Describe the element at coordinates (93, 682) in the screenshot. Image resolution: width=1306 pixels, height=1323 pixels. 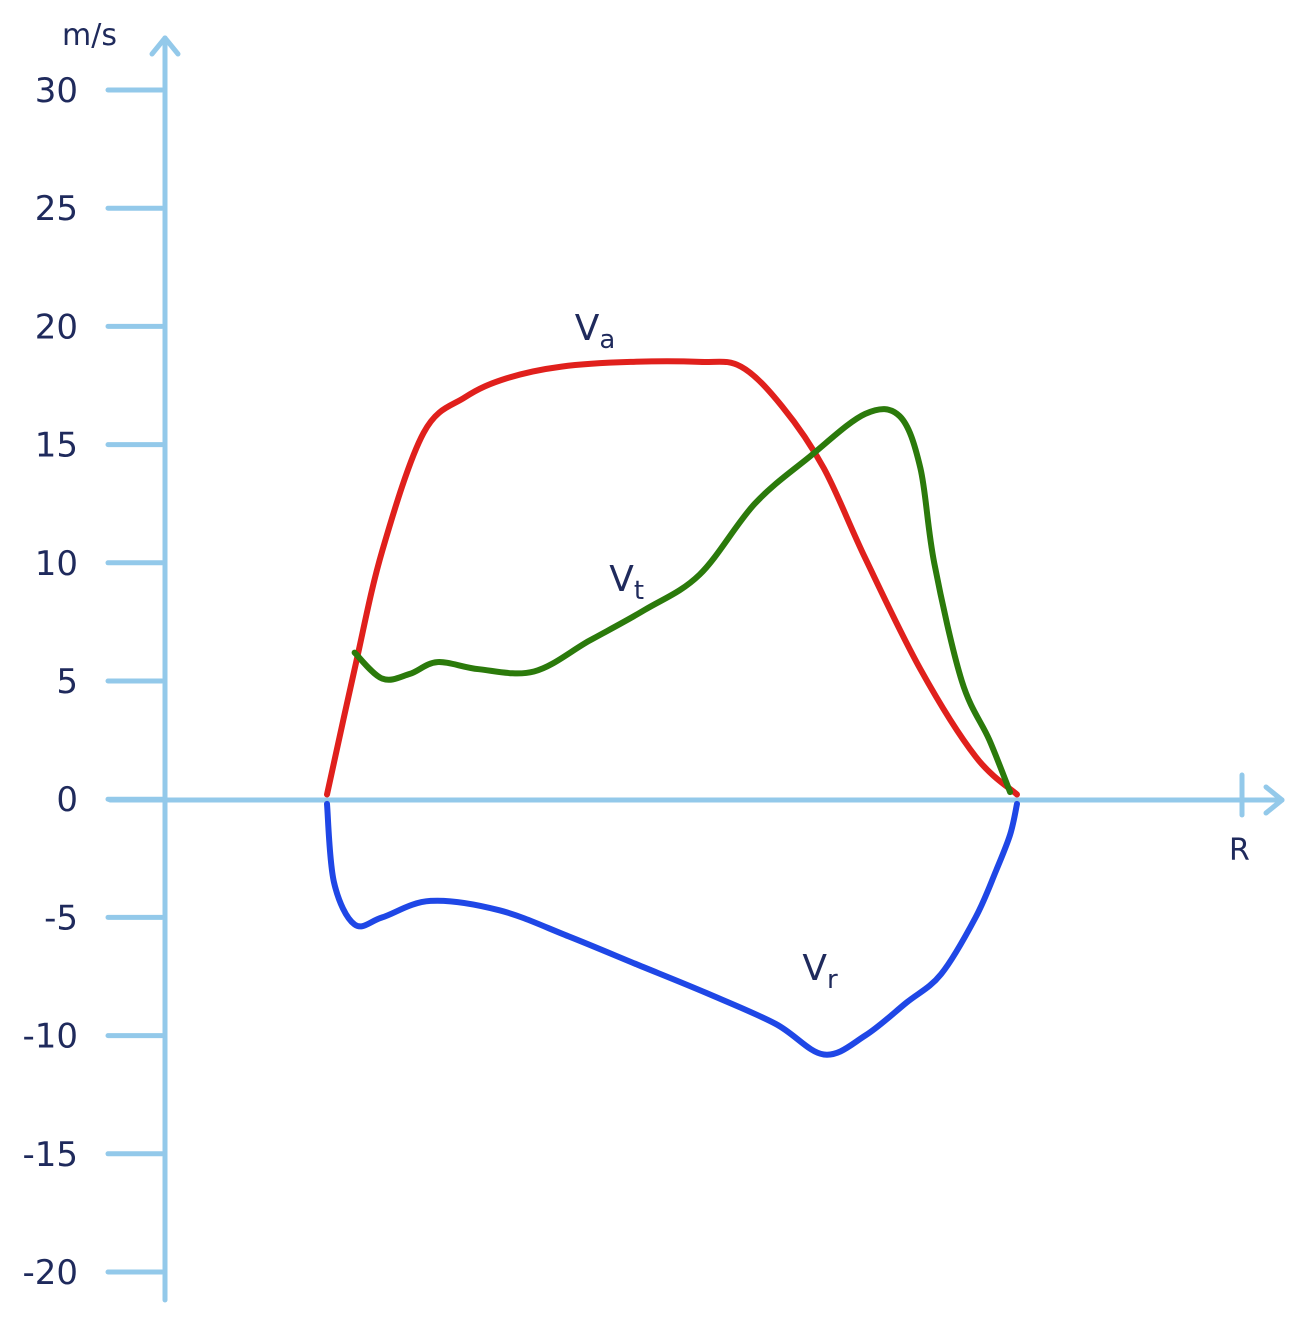
I see `y-ticks: 30 25 20 15 10 5 0 -5 -10 -15 -20` at that location.